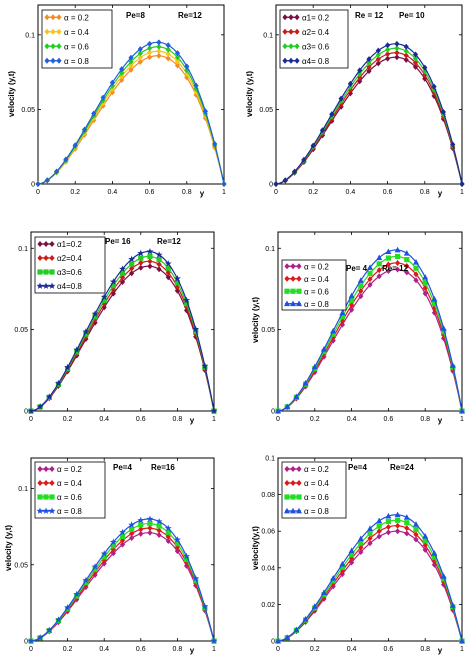 Image resolution: width=474 pixels, height=657 pixels. I want to click on y-tick-label: 0.05, so click(21, 330).